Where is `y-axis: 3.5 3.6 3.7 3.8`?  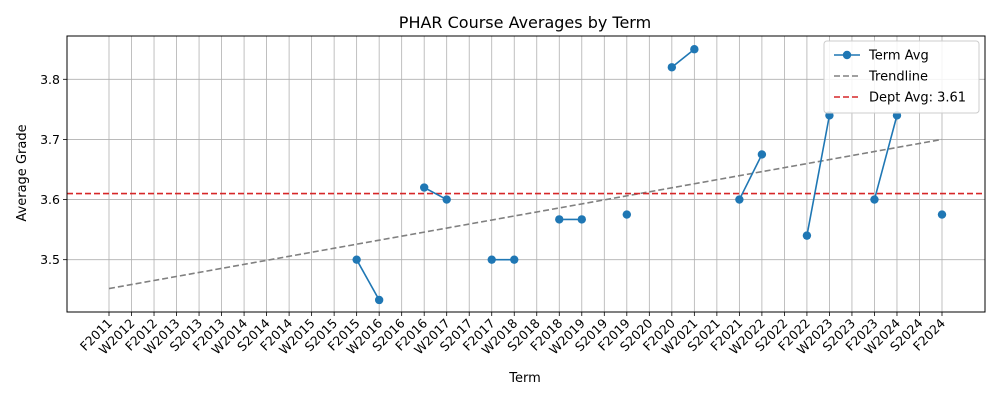 y-axis: 3.5 3.6 3.7 3.8 is located at coordinates (53, 169).